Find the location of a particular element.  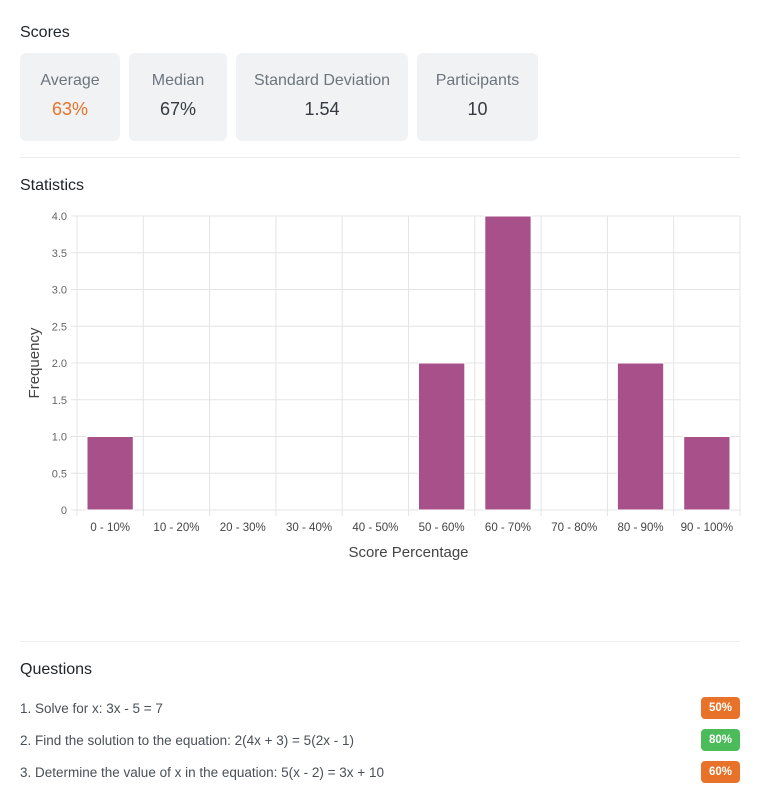

standard-deviation-label: Standard Deviation is located at coordinates (322, 80).